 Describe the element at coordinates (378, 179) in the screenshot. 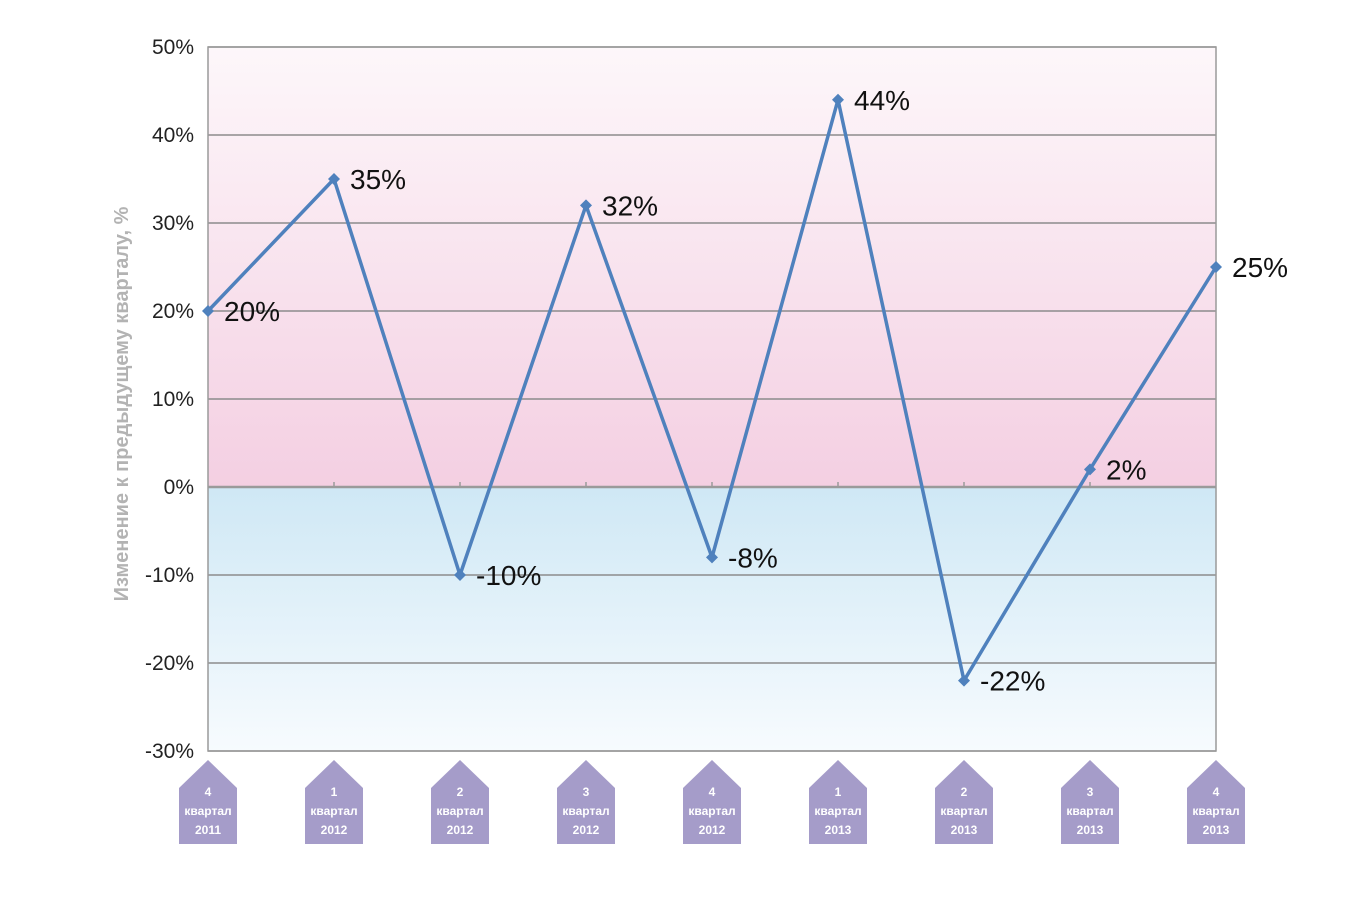

I see `data-label: 35%` at that location.